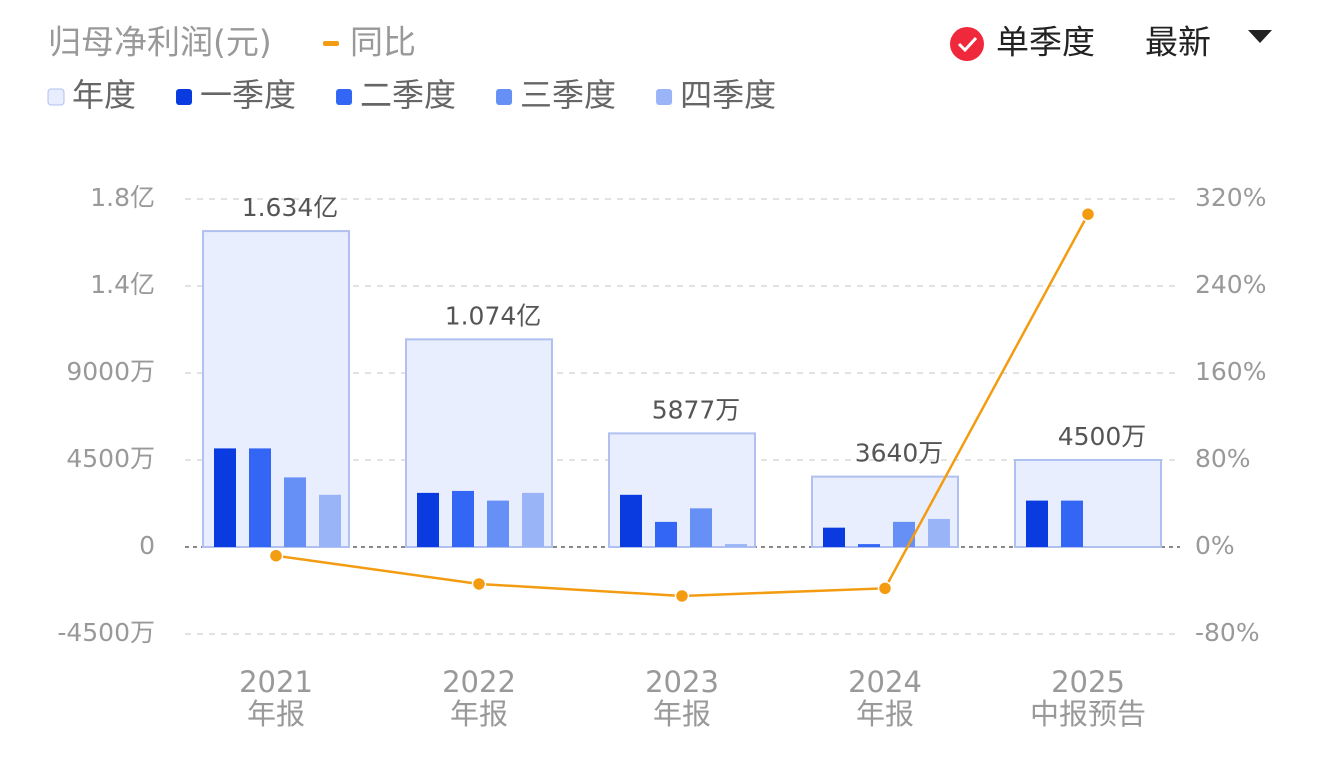 This screenshot has height=758, width=1320. Describe the element at coordinates (493, 315) in the screenshot. I see `value-label: 1.074亿` at that location.